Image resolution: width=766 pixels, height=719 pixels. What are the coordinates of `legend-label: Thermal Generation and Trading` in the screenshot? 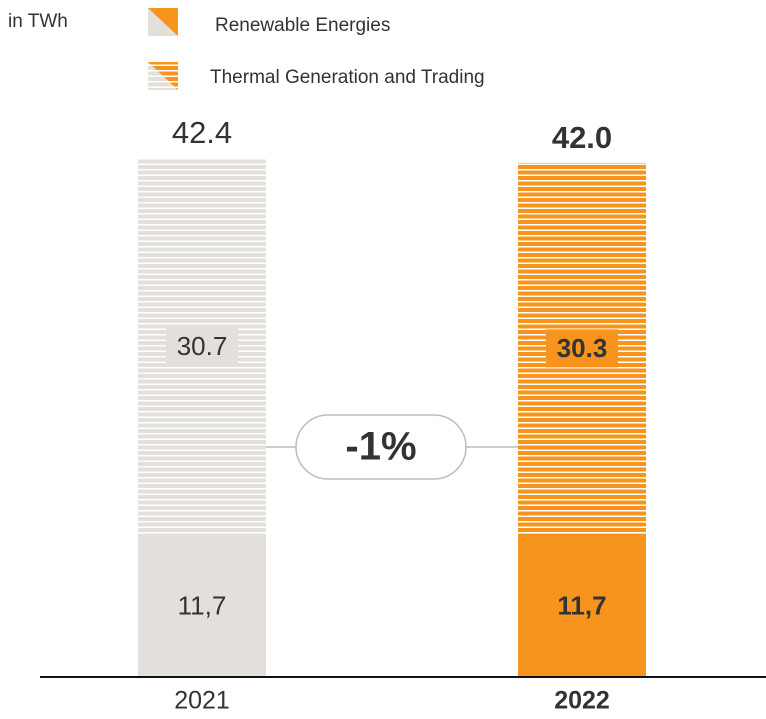 It's located at (347, 77).